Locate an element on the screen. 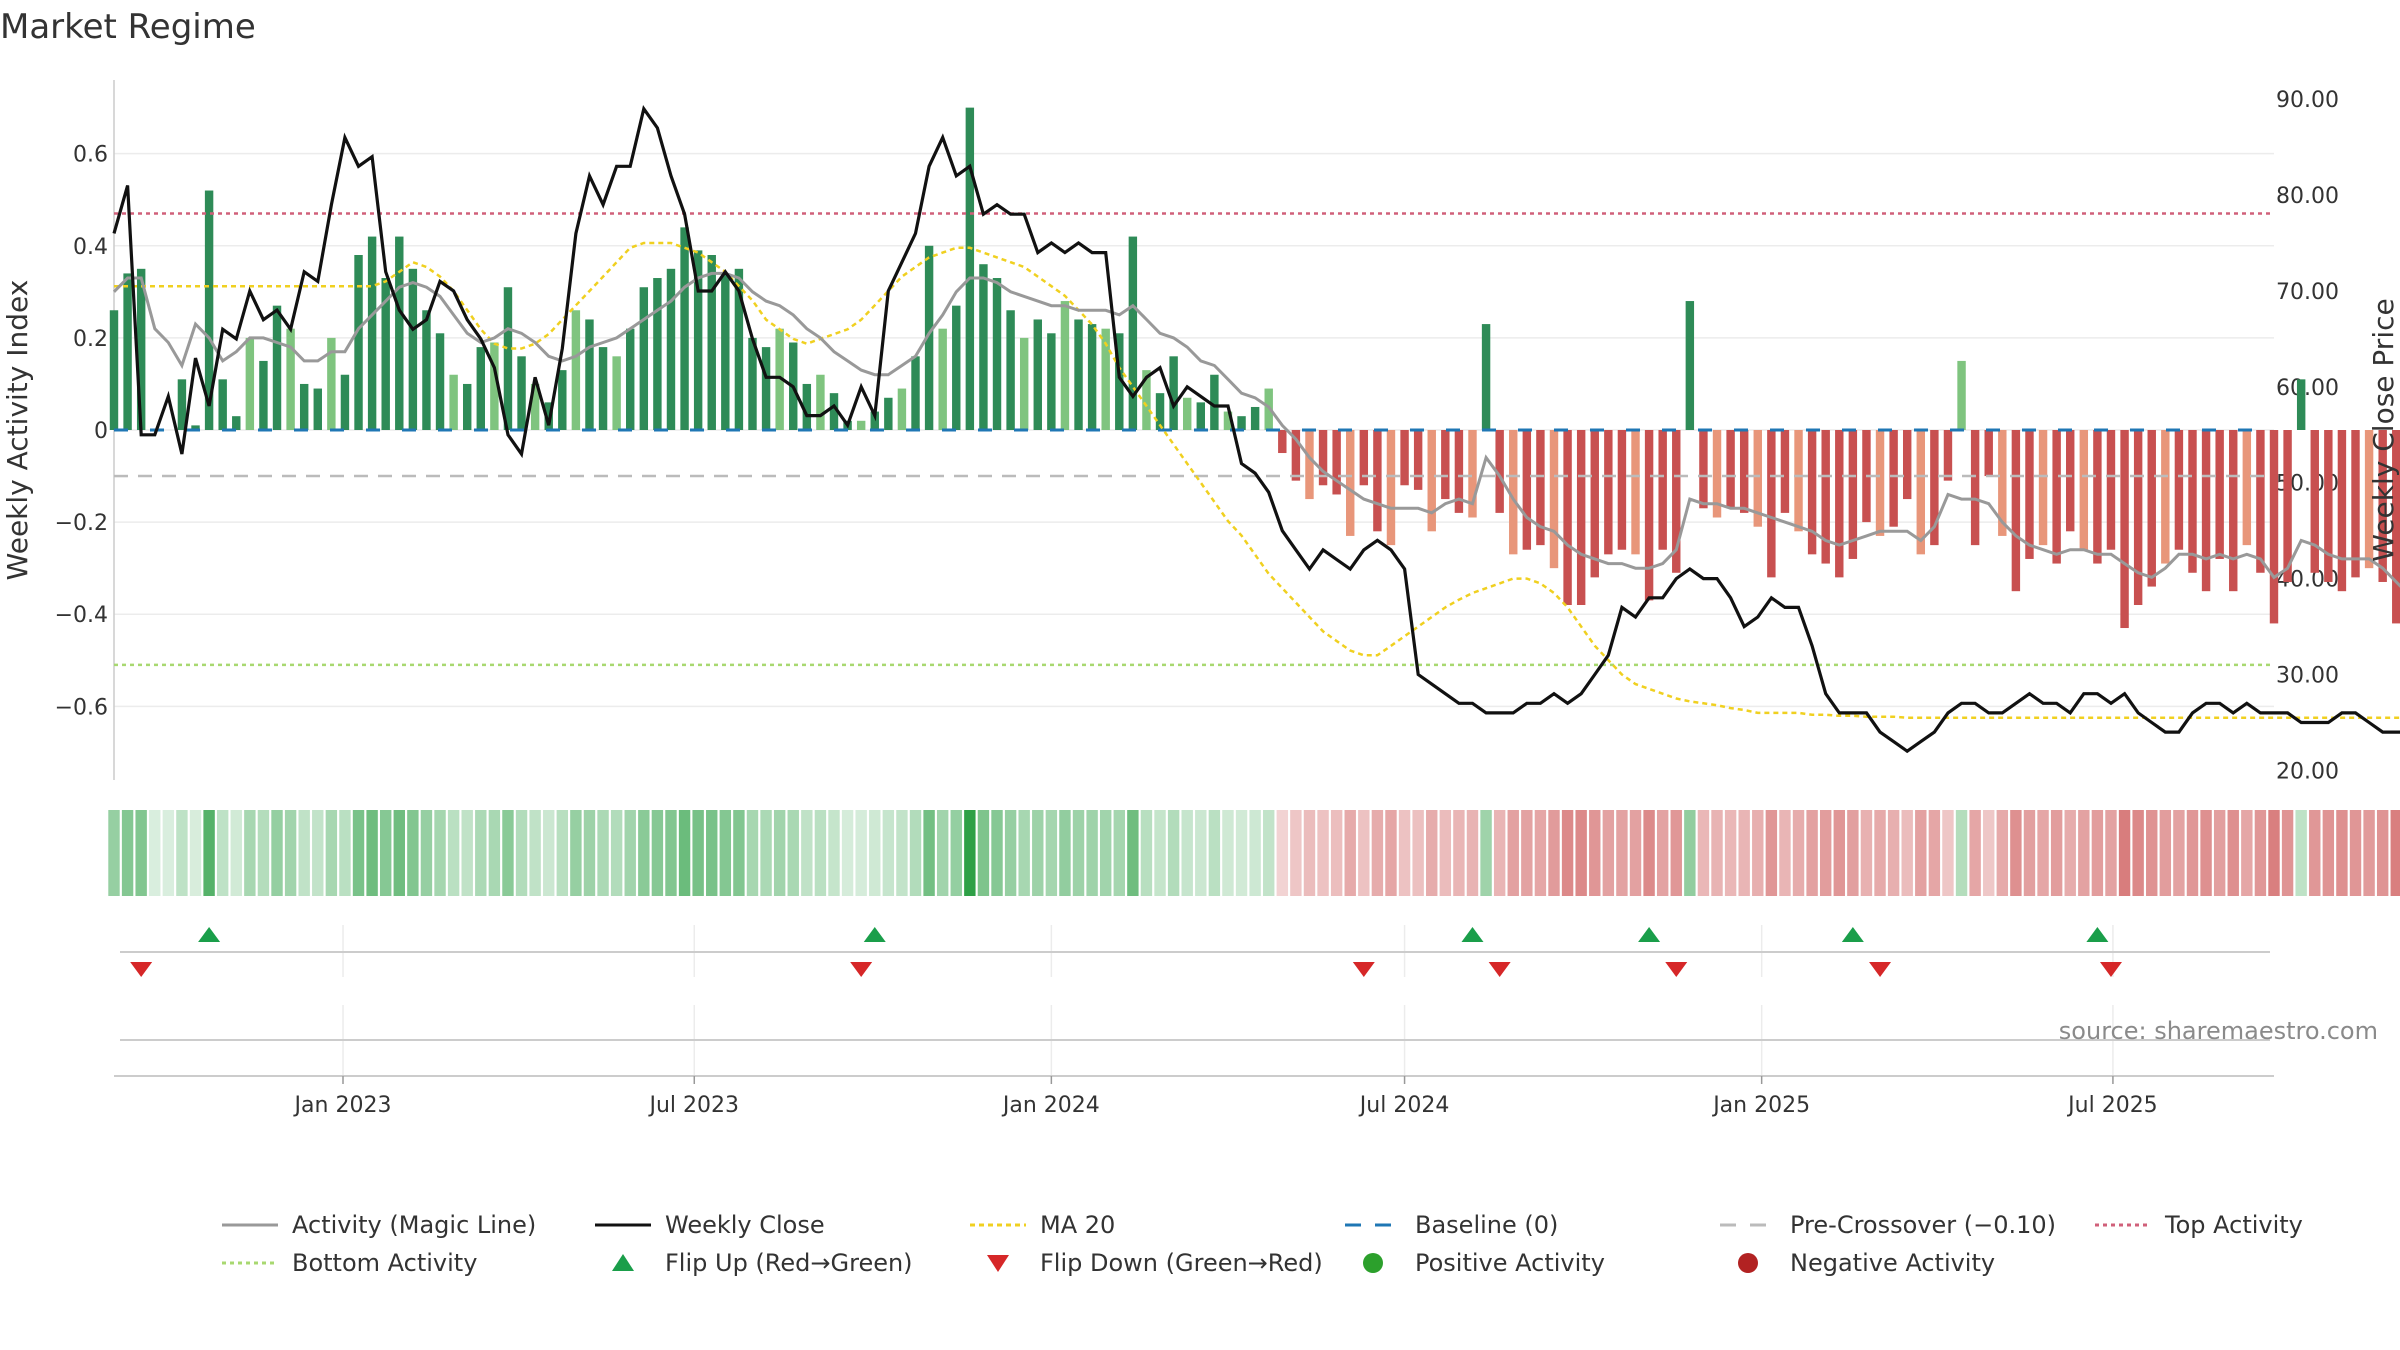  legend-label: Activity (Magic Line) is located at coordinates (414, 1225).